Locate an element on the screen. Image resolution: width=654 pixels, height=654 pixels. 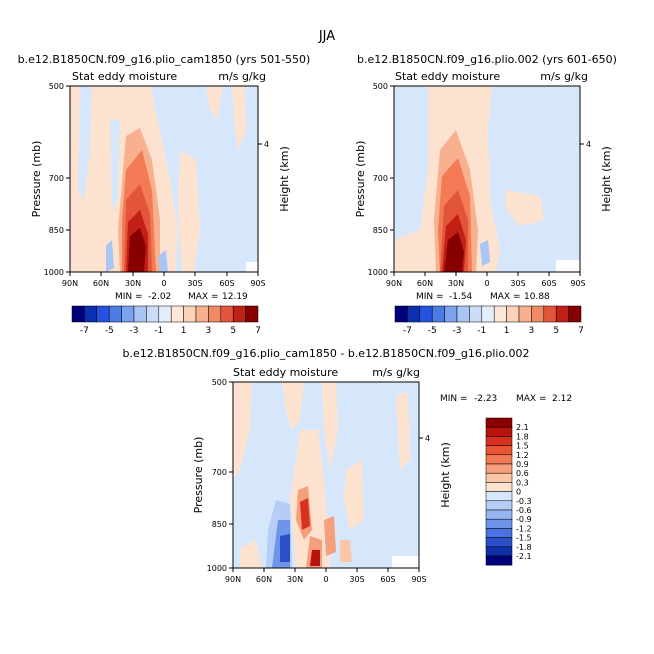
panel-3-min-value: -2.23 is located at coordinates (485, 399).